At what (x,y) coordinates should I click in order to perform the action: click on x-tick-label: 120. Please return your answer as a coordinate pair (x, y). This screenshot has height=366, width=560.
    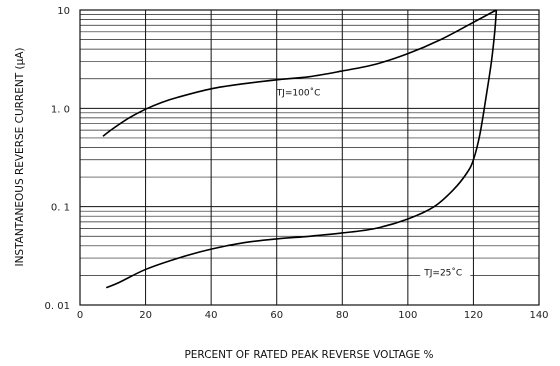
    Looking at the image, I should click on (473, 315).